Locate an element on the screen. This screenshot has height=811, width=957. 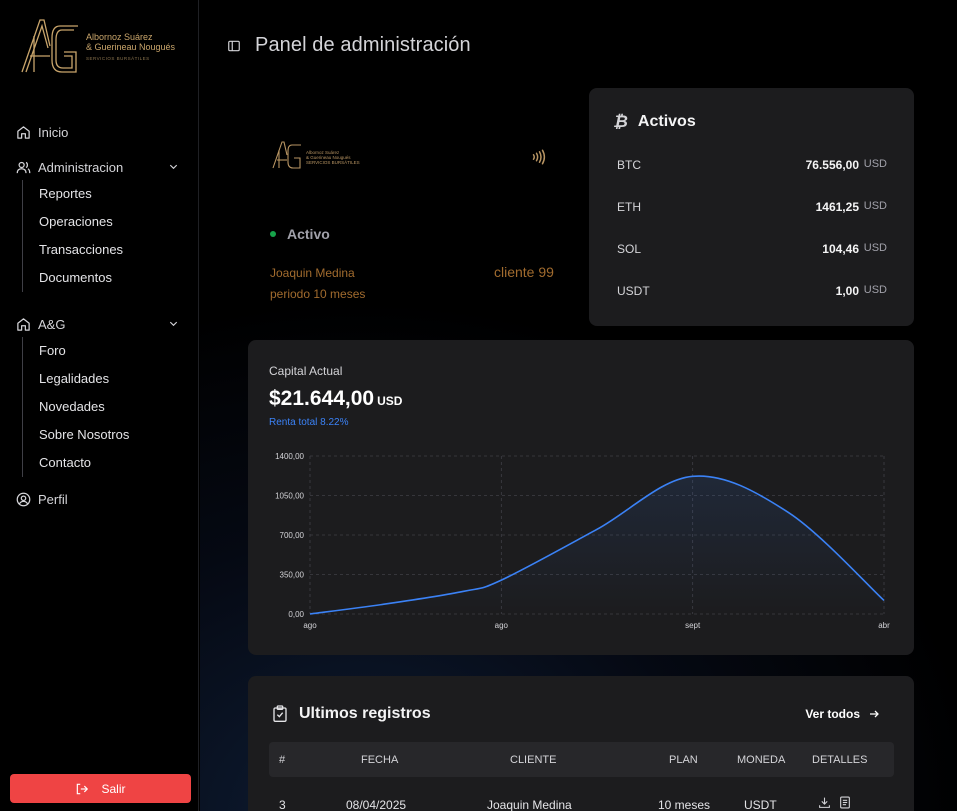
records-title: Ultimos registros is located at coordinates (351, 714).